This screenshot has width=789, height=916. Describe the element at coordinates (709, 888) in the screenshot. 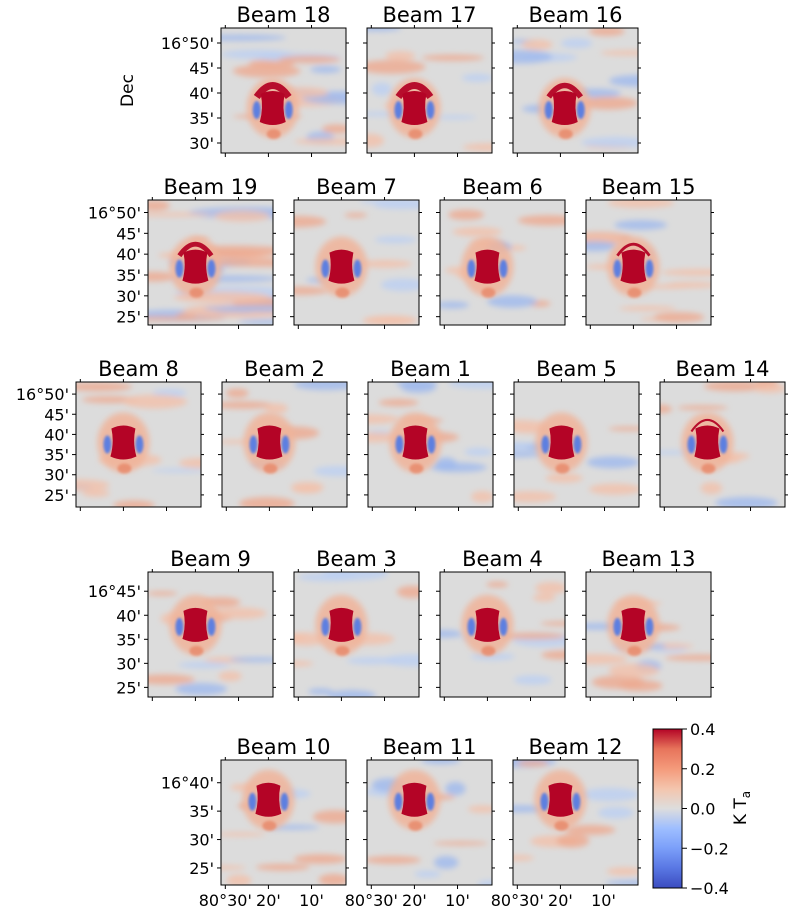

I see `colorbar-tick-label: −0.4` at that location.